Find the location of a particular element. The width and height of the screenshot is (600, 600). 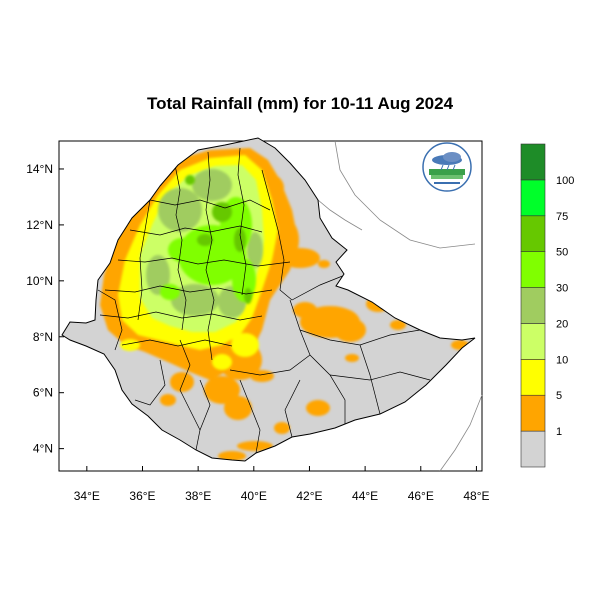

legend-label: 100 is located at coordinates (565, 181).